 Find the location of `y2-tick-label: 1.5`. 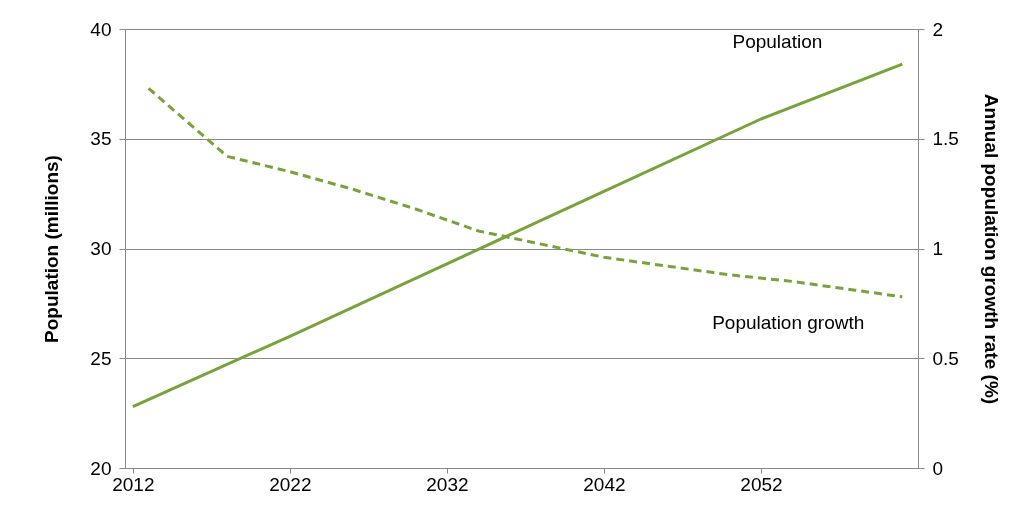

y2-tick-label: 1.5 is located at coordinates (945, 139).